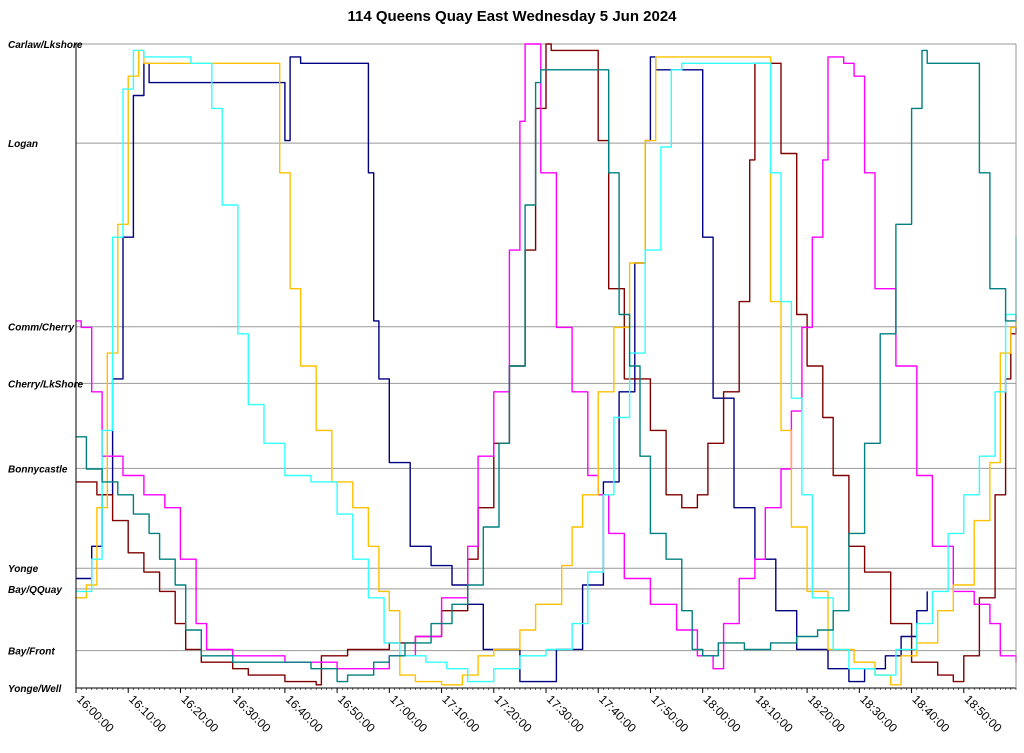 This screenshot has height=753, width=1024. Describe the element at coordinates (304, 713) in the screenshot. I see `x-tick-label: 16:40:00` at that location.